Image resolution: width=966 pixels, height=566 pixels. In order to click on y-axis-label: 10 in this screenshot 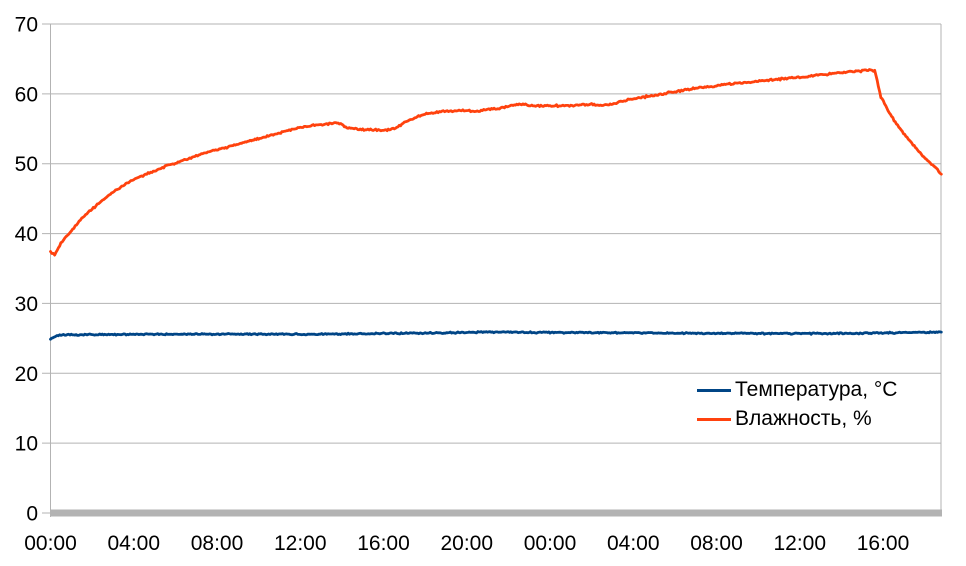, I will do `click(26, 444)`.